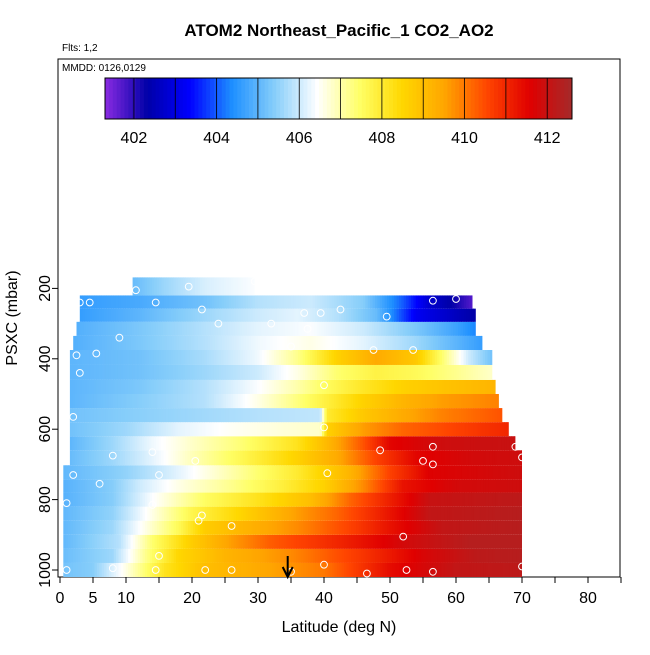 This screenshot has width=650, height=655. What do you see at coordinates (45, 288) in the screenshot?
I see `y-tick-label: 200` at bounding box center [45, 288].